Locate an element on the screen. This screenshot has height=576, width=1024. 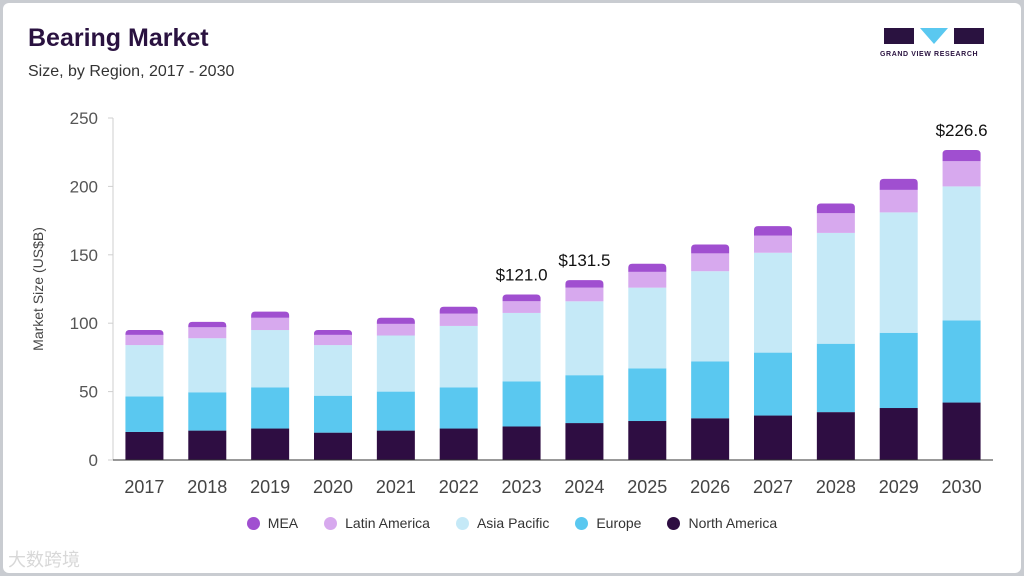
bar-stack-2030 is located at coordinates (961, 305).